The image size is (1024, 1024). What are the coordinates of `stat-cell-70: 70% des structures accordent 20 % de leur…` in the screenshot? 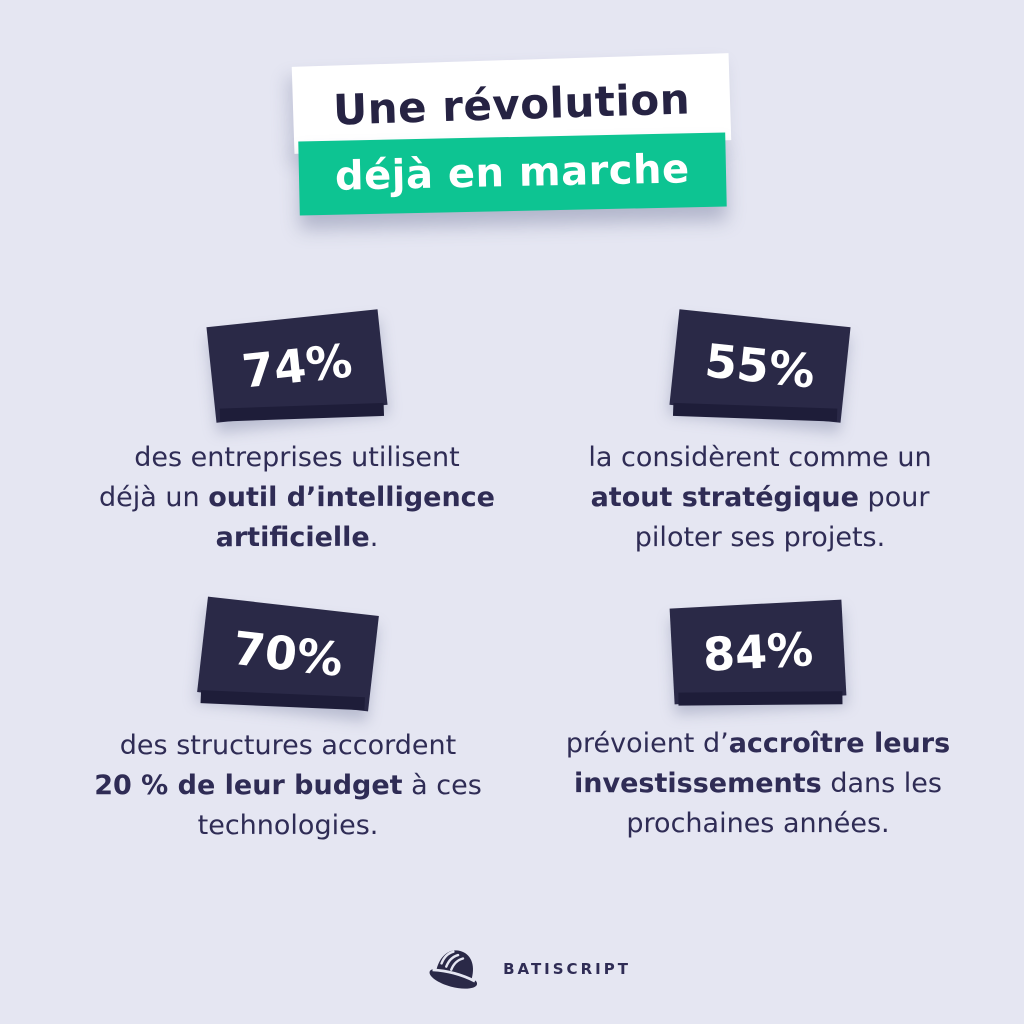 It's located at (288, 721).